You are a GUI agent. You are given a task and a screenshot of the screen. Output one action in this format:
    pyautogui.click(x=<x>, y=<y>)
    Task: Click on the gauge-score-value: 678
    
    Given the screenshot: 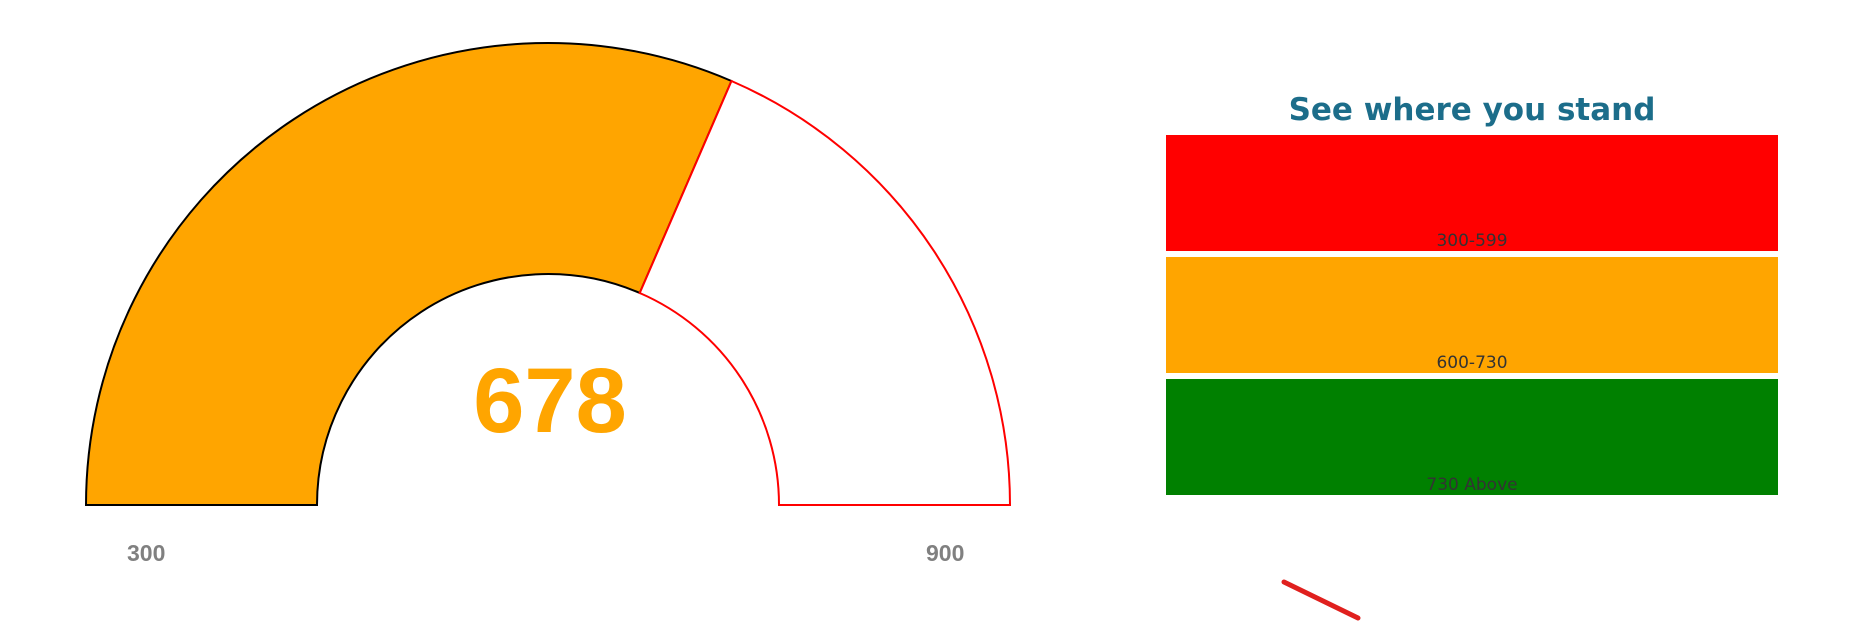 What is the action you would take?
    pyautogui.click(x=550, y=401)
    